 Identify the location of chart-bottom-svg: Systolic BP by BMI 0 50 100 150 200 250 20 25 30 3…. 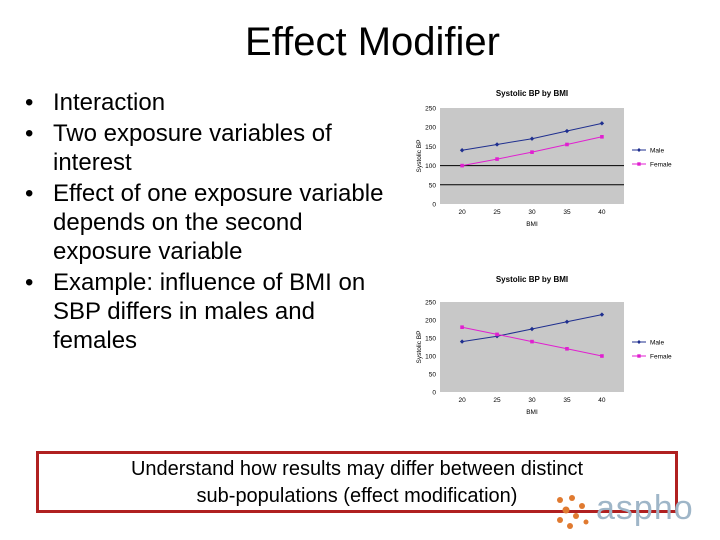
(544, 345).